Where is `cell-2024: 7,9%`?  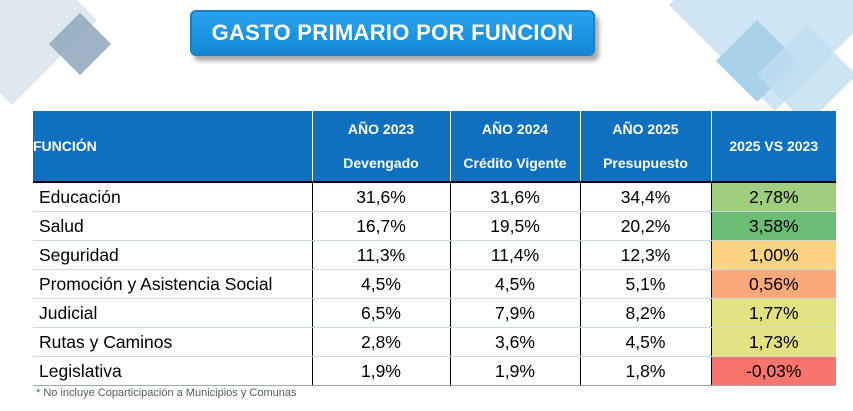 cell-2024: 7,9% is located at coordinates (515, 313).